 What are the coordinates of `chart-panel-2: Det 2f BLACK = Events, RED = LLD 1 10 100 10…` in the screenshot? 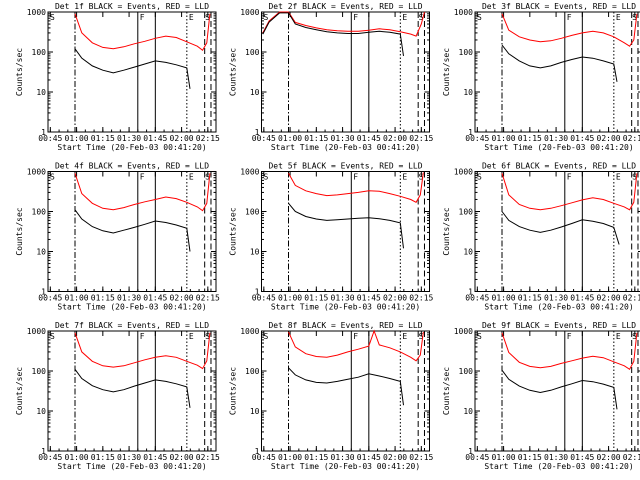 It's located at (331, 77).